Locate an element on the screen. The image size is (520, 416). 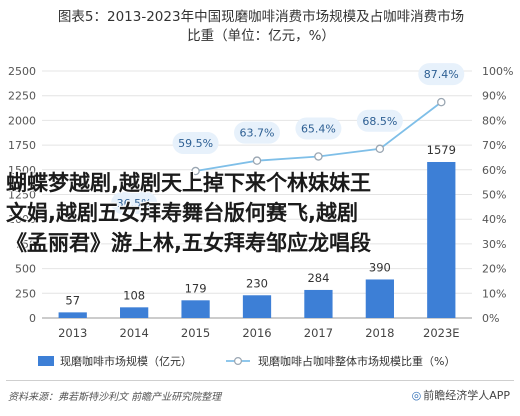
x-tick-label: 2014 is located at coordinates (134, 333).